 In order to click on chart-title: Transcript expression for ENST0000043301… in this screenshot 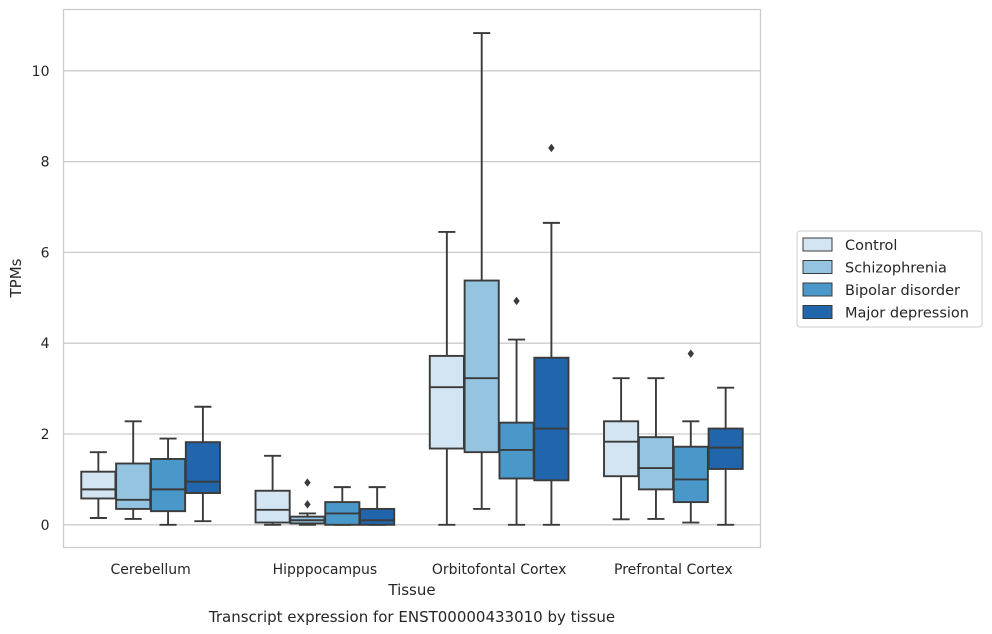, I will do `click(411, 617)`.